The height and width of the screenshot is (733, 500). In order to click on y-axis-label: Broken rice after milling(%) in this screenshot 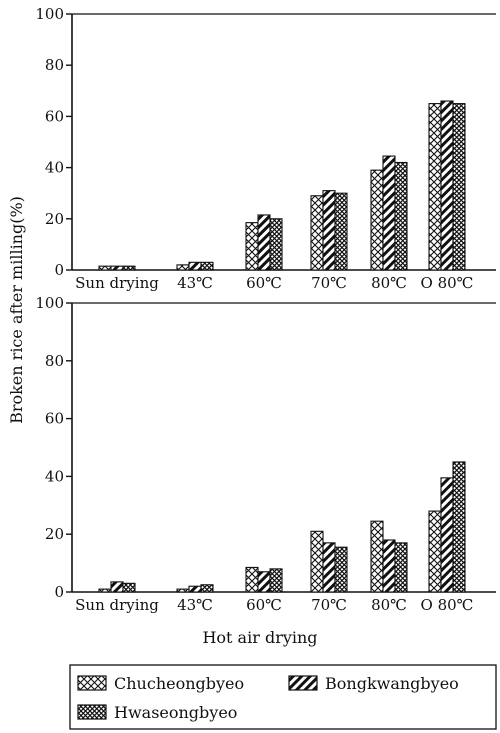, I will do `click(16, 310)`.